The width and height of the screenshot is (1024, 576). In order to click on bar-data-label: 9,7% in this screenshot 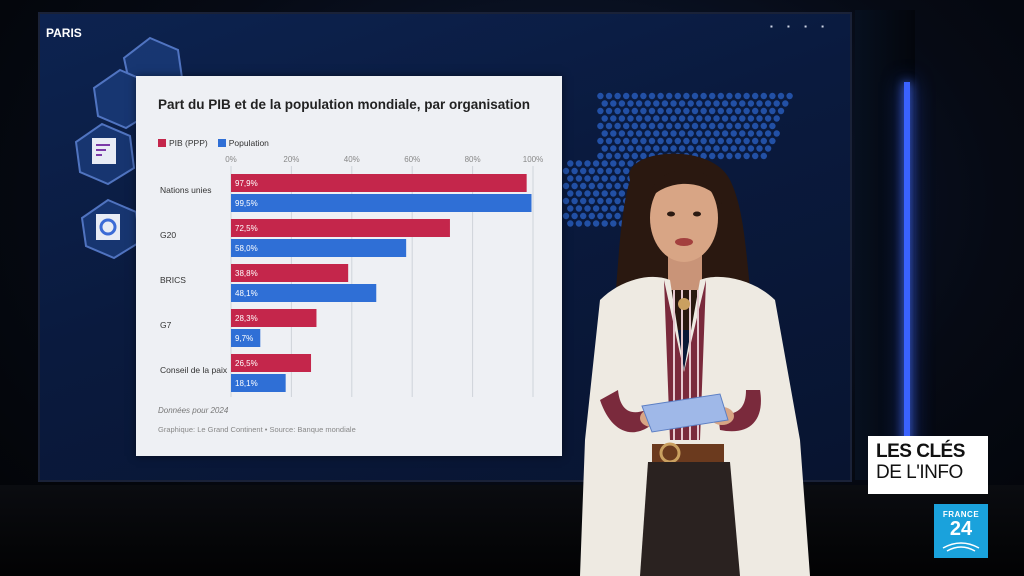, I will do `click(244, 338)`.